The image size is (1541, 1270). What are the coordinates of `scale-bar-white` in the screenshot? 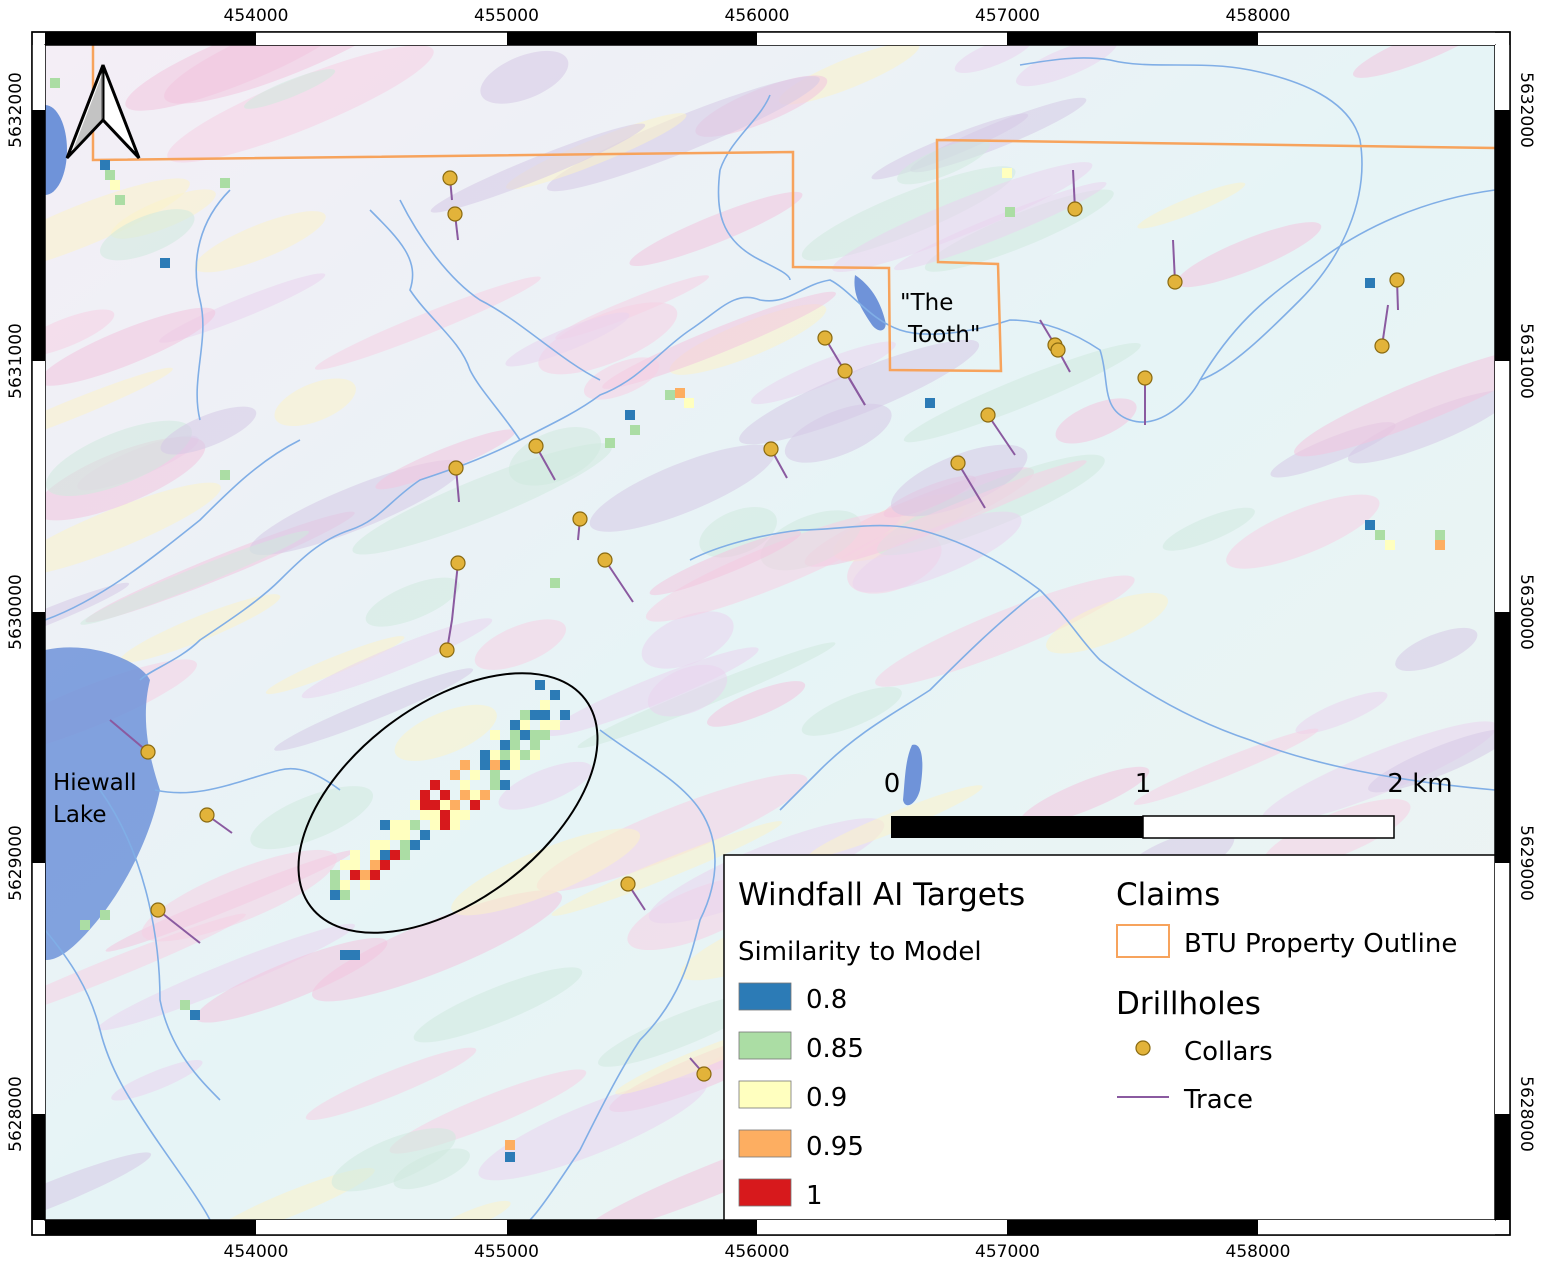 It's located at (1268, 827).